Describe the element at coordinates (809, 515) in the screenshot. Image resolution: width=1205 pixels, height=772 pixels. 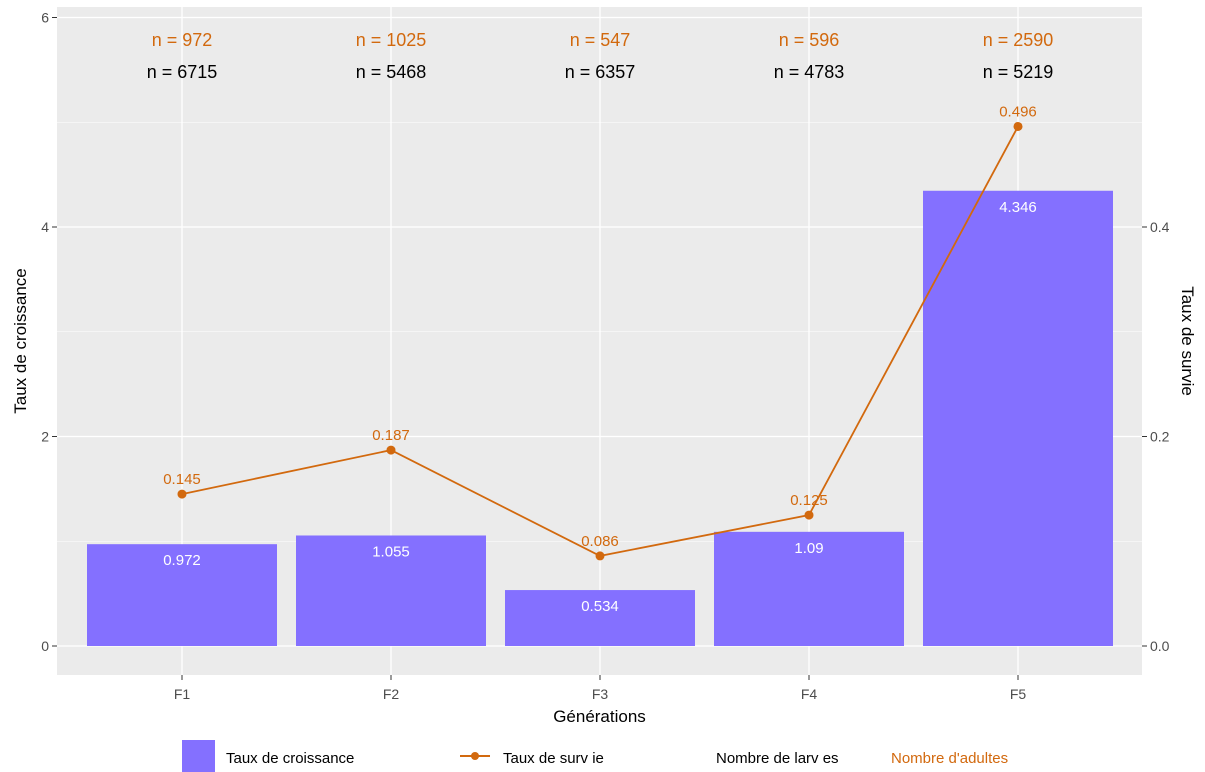
I see `survival-point-F4` at that location.